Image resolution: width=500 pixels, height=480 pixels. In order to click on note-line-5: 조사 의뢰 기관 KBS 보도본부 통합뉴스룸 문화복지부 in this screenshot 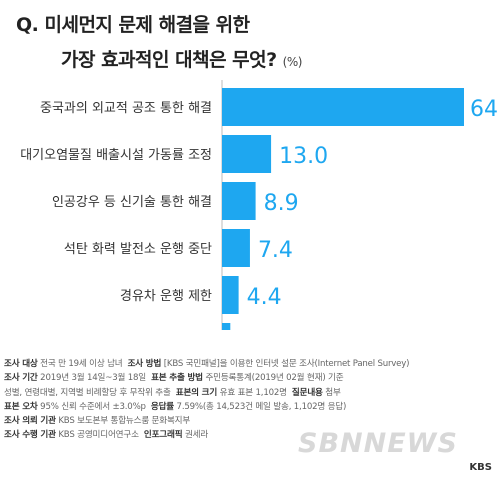, I will do `click(97, 421)`.